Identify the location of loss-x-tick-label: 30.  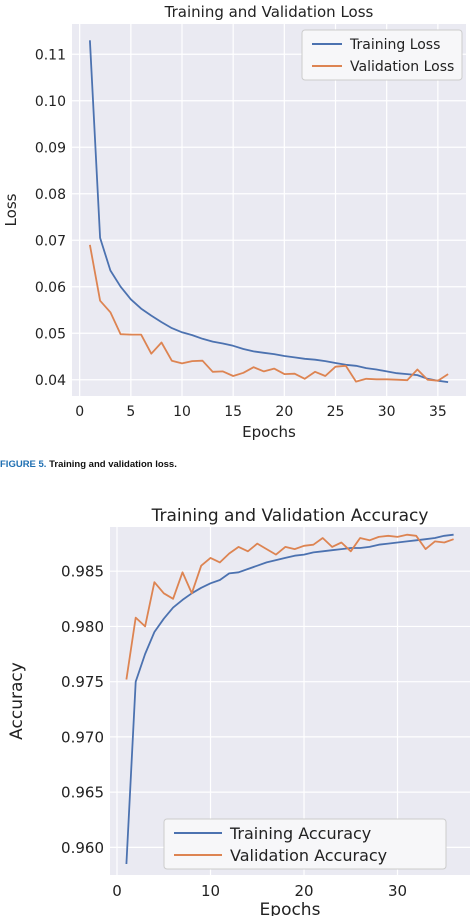
(387, 412).